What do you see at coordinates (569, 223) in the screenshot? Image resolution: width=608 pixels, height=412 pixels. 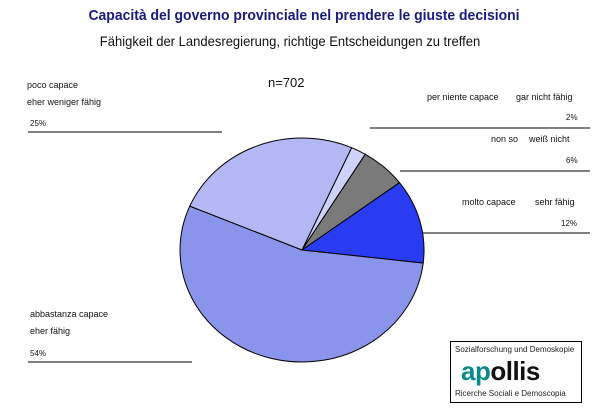 I see `value-molto-capace: 12%` at bounding box center [569, 223].